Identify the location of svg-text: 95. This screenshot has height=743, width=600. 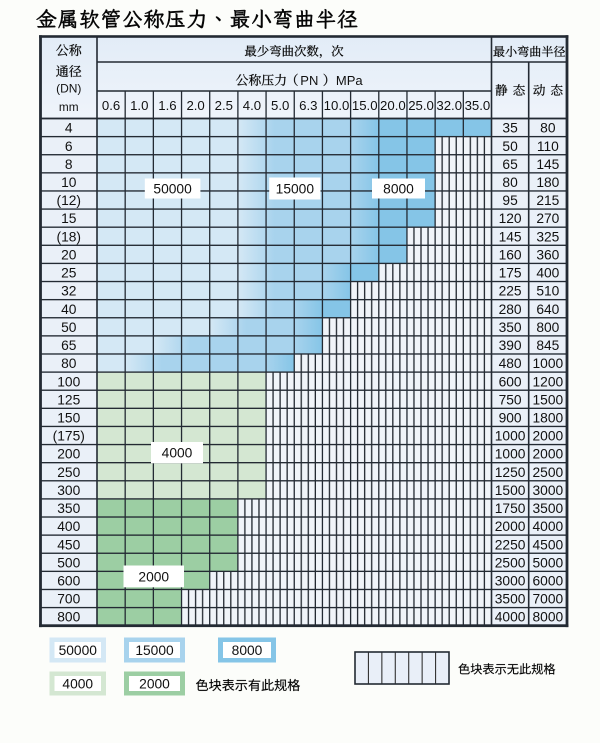
(510, 200).